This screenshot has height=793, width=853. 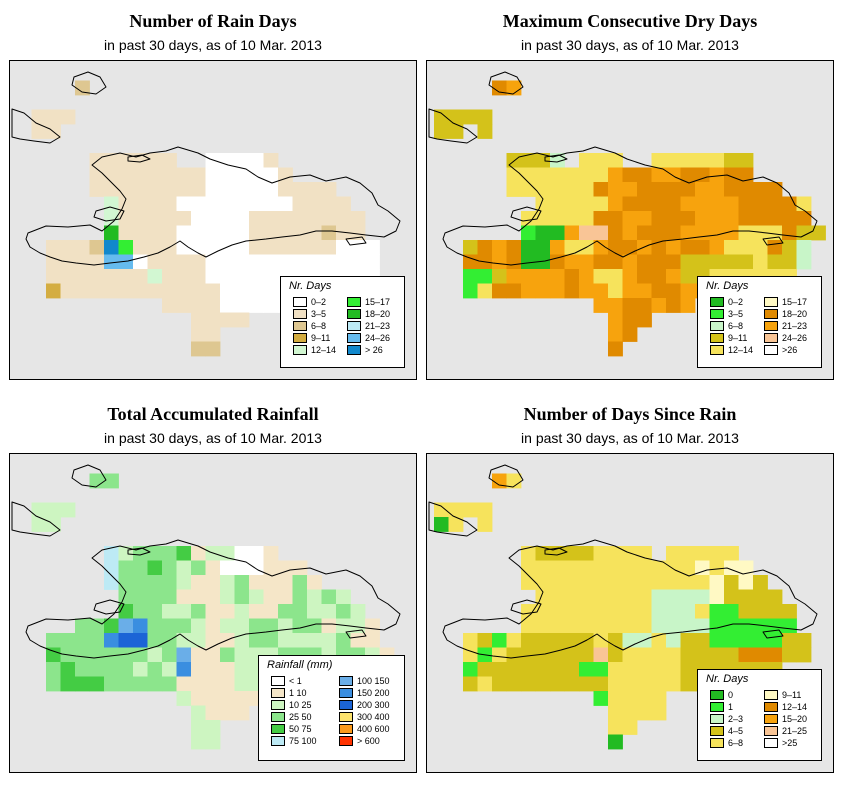 What do you see at coordinates (213, 438) in the screenshot?
I see `panel-subtitle: in past 30 days, as of 10 Mar. 2013` at bounding box center [213, 438].